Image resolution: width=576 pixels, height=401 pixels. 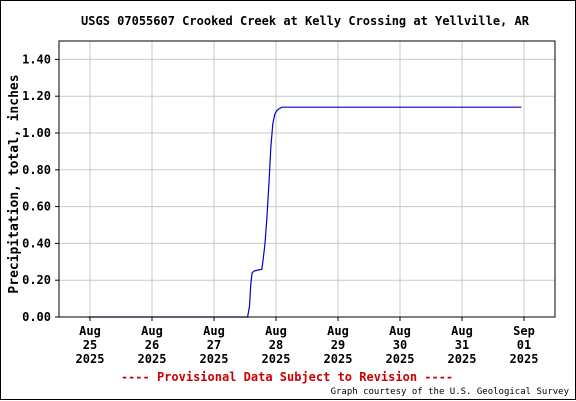 What do you see at coordinates (36, 96) in the screenshot?
I see `y-tick-label: 1.20` at bounding box center [36, 96].